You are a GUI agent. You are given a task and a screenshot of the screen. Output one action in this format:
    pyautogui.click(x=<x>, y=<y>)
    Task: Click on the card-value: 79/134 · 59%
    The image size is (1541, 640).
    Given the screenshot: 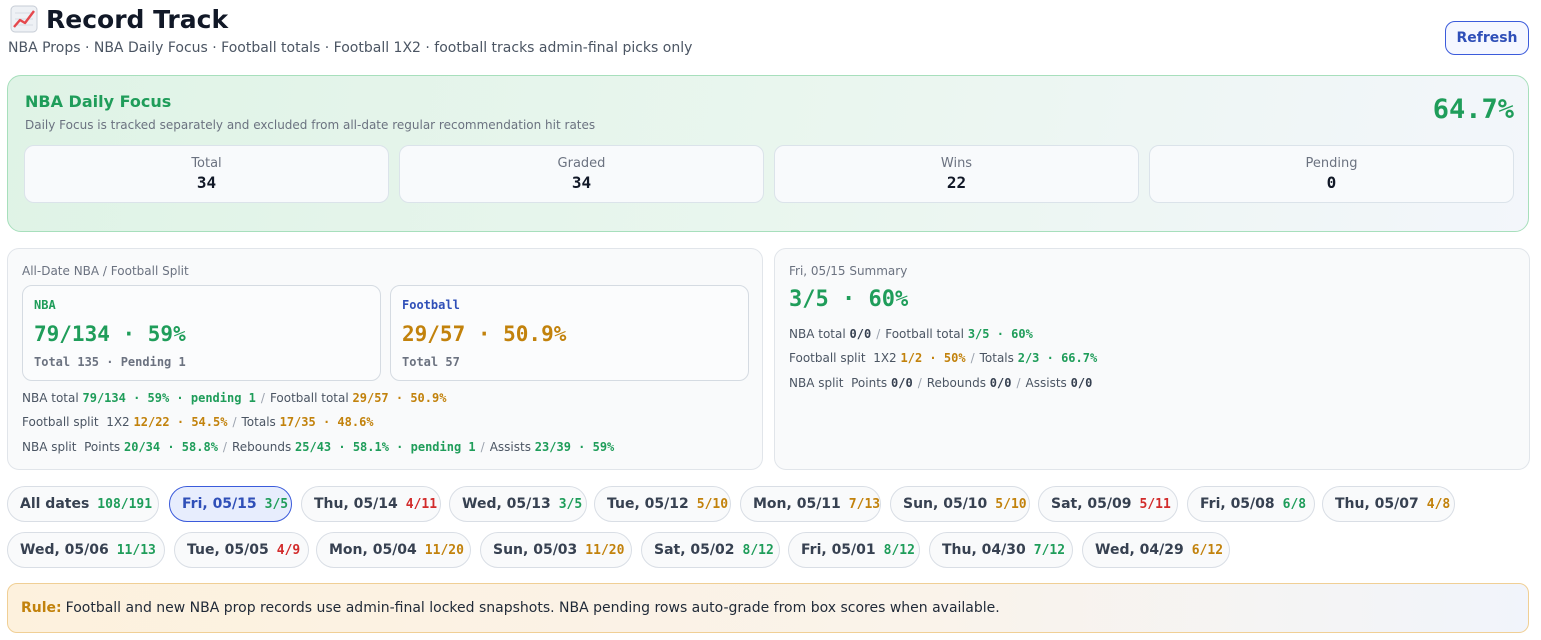 What is the action you would take?
    pyautogui.click(x=110, y=334)
    